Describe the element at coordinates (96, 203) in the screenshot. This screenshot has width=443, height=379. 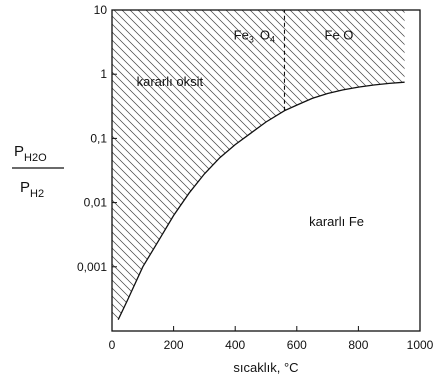
I see `y-tick-label: 0,01` at that location.